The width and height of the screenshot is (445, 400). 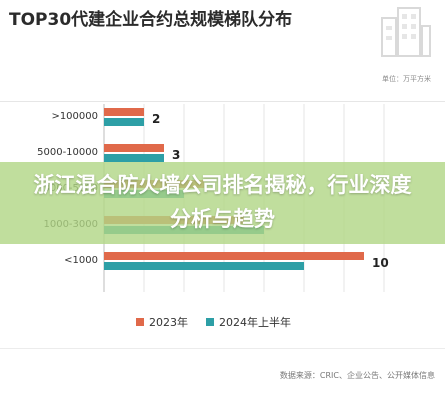 I want to click on overlay-banner-text: 浙江混合防火墙公司排名揭秘，行业深度分析与趋势, so click(x=222, y=202).